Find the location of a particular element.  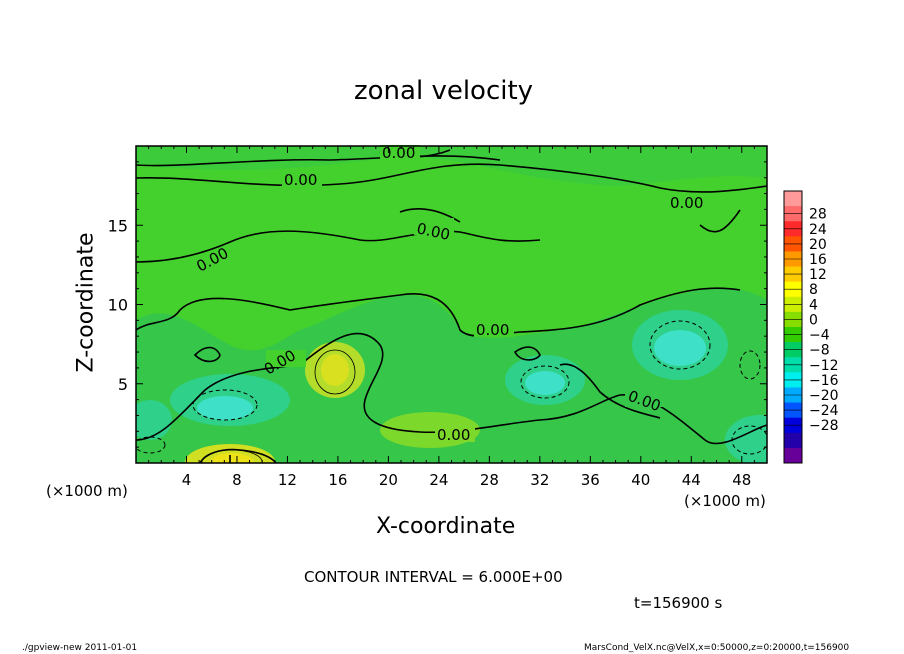

colorbar-label: 24 is located at coordinates (818, 230).